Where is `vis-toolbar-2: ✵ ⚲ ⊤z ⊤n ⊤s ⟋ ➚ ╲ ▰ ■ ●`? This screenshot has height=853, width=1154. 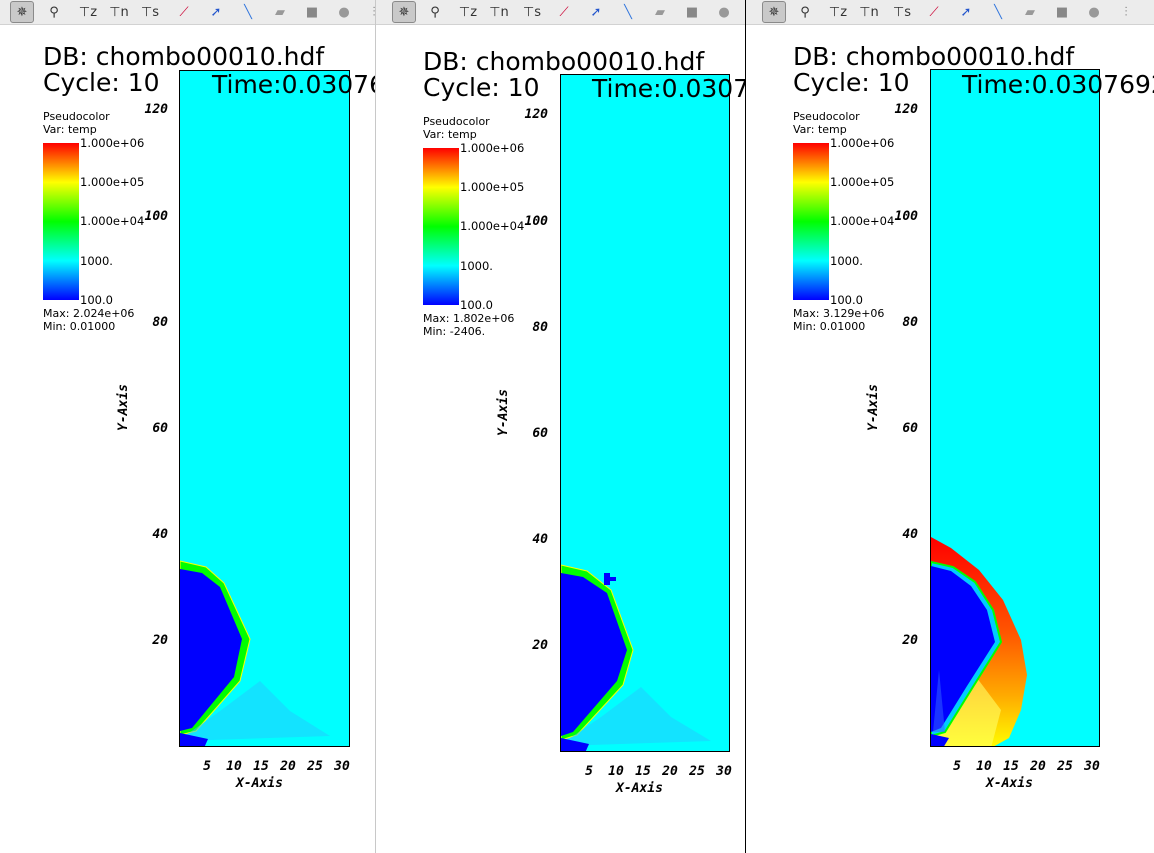
vis-toolbar-2: ✵ ⚲ ⊤z ⊤n ⊤s ⟋ ➚ ╲ ▰ ■ ● is located at coordinates (560, 12).